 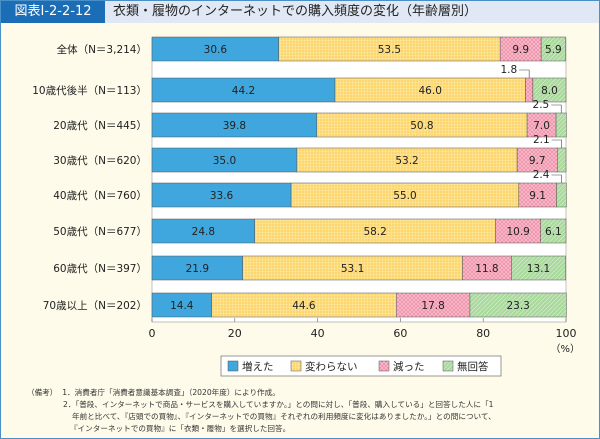 I want to click on category-label: 60歳代（N＝397）, so click(x=100, y=269).